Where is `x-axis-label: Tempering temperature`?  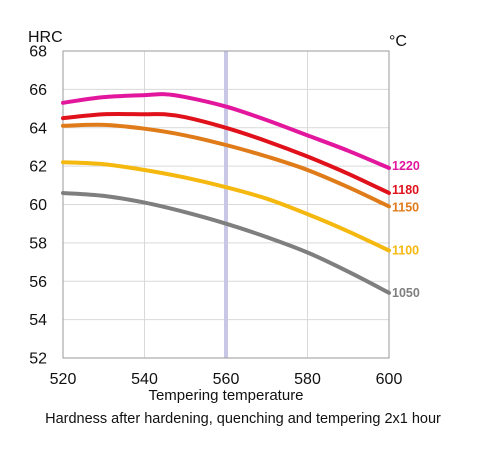
x-axis-label: Tempering temperature is located at coordinates (225, 395).